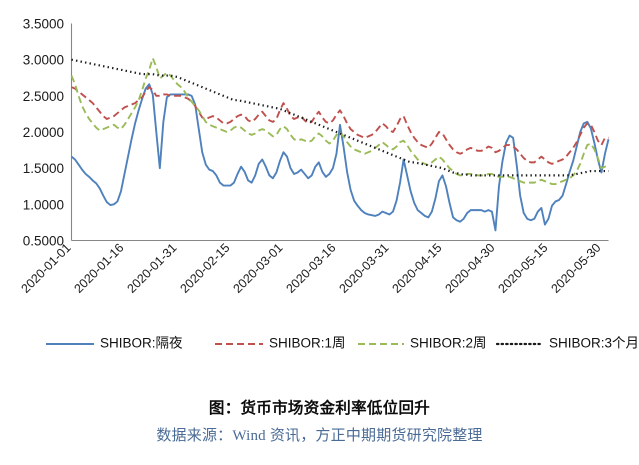 The width and height of the screenshot is (639, 465). I want to click on series-line, so click(340, 125).